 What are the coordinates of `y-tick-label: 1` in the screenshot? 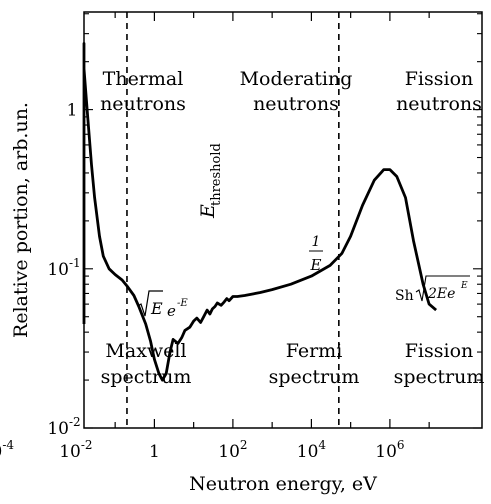 It's located at (72, 111).